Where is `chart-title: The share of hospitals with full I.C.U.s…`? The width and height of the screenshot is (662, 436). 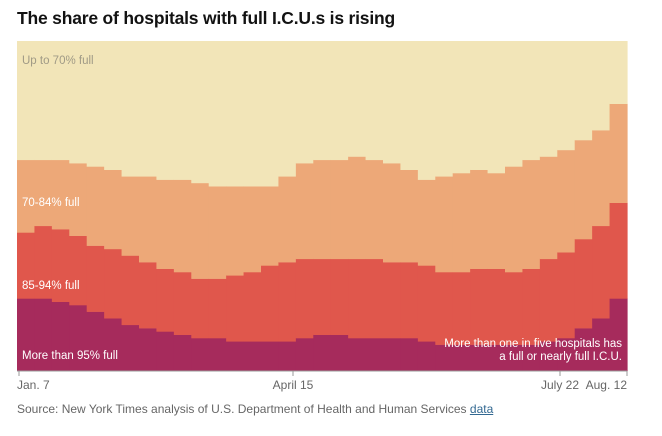 chart-title: The share of hospitals with full I.C.U.s… is located at coordinates (206, 18).